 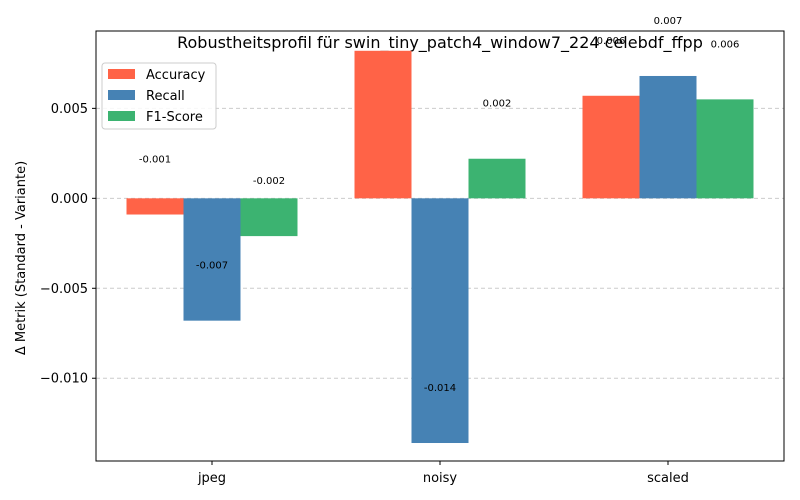 What do you see at coordinates (212, 259) in the screenshot?
I see `bar-recall-jpeg` at bounding box center [212, 259].